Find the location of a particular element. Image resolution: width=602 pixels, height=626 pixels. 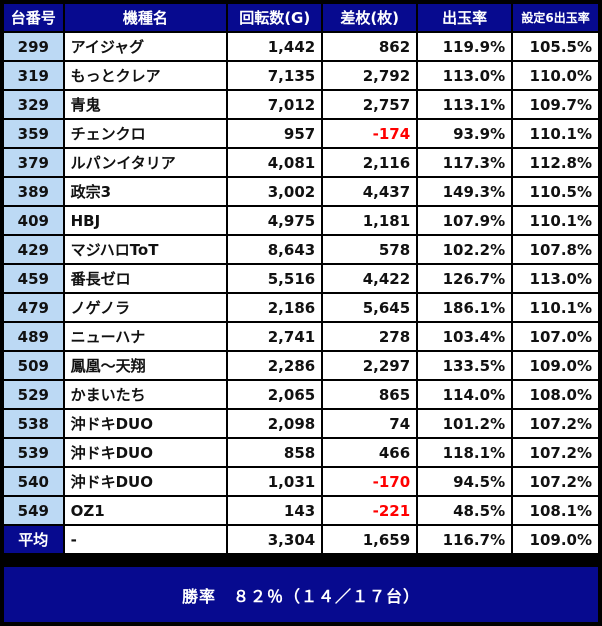

model-cell: ニューハナ is located at coordinates (145, 336).